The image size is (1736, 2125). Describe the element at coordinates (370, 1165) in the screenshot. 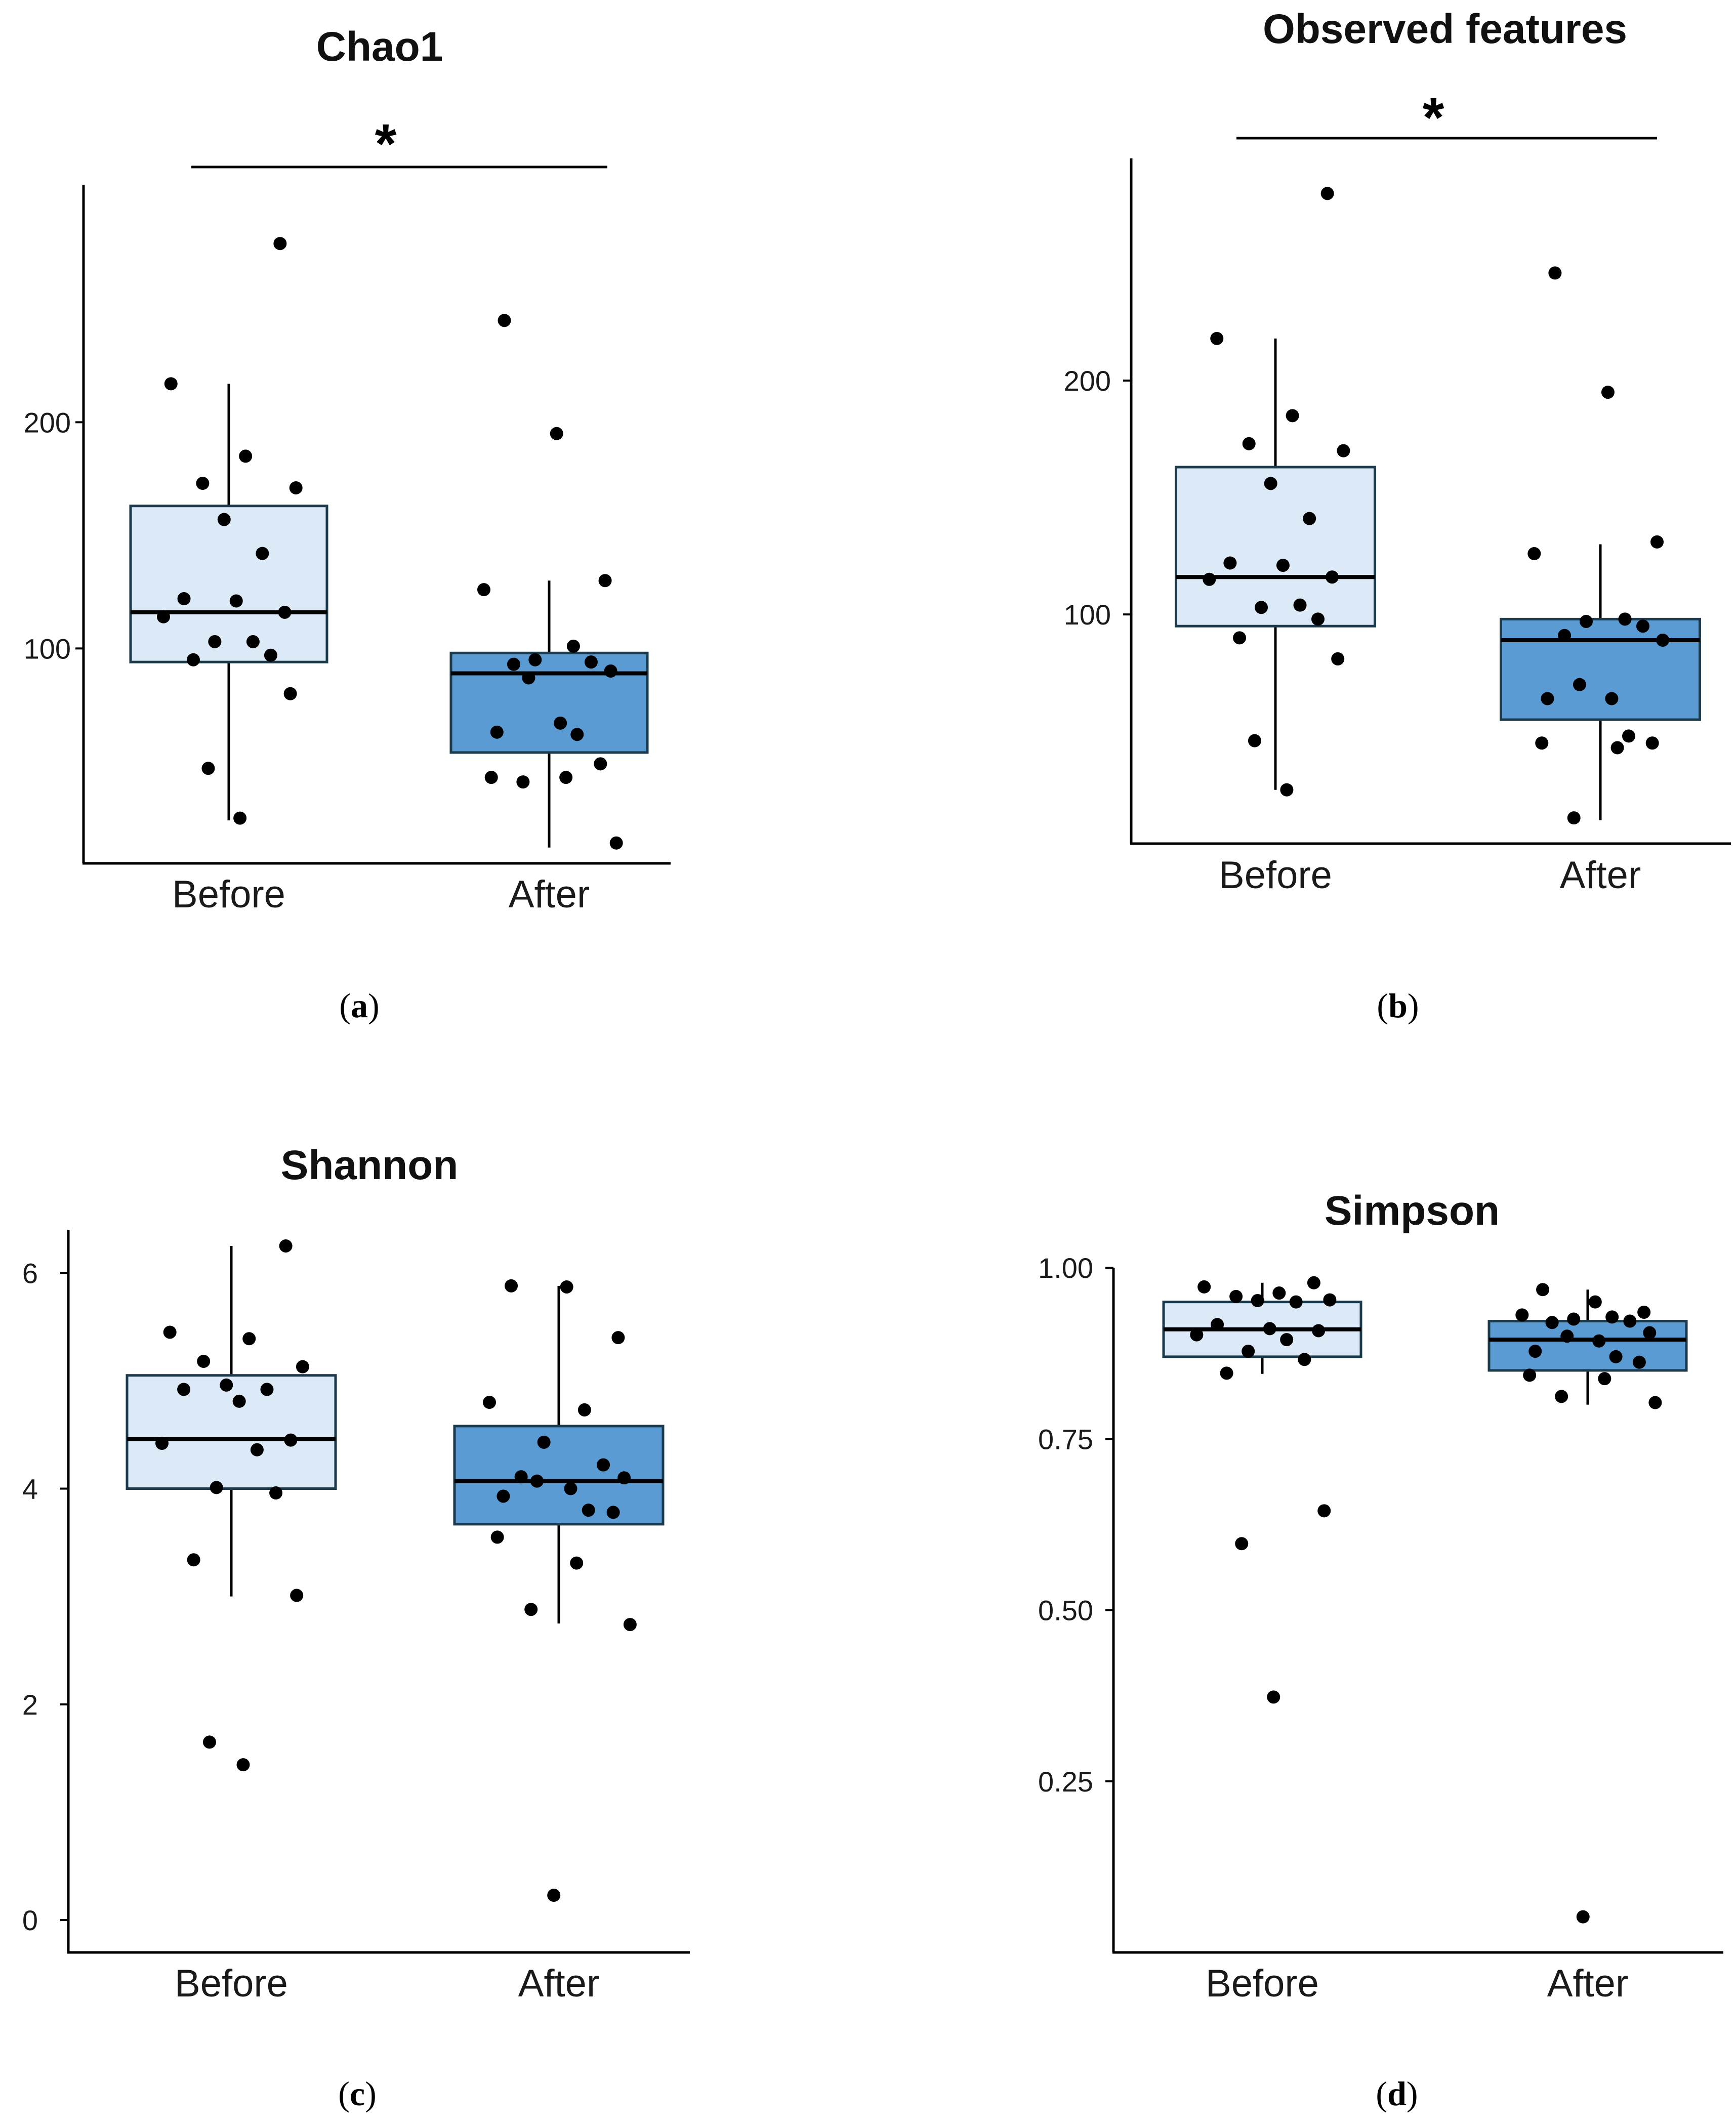

I see `chart-title-c: Shannon` at that location.